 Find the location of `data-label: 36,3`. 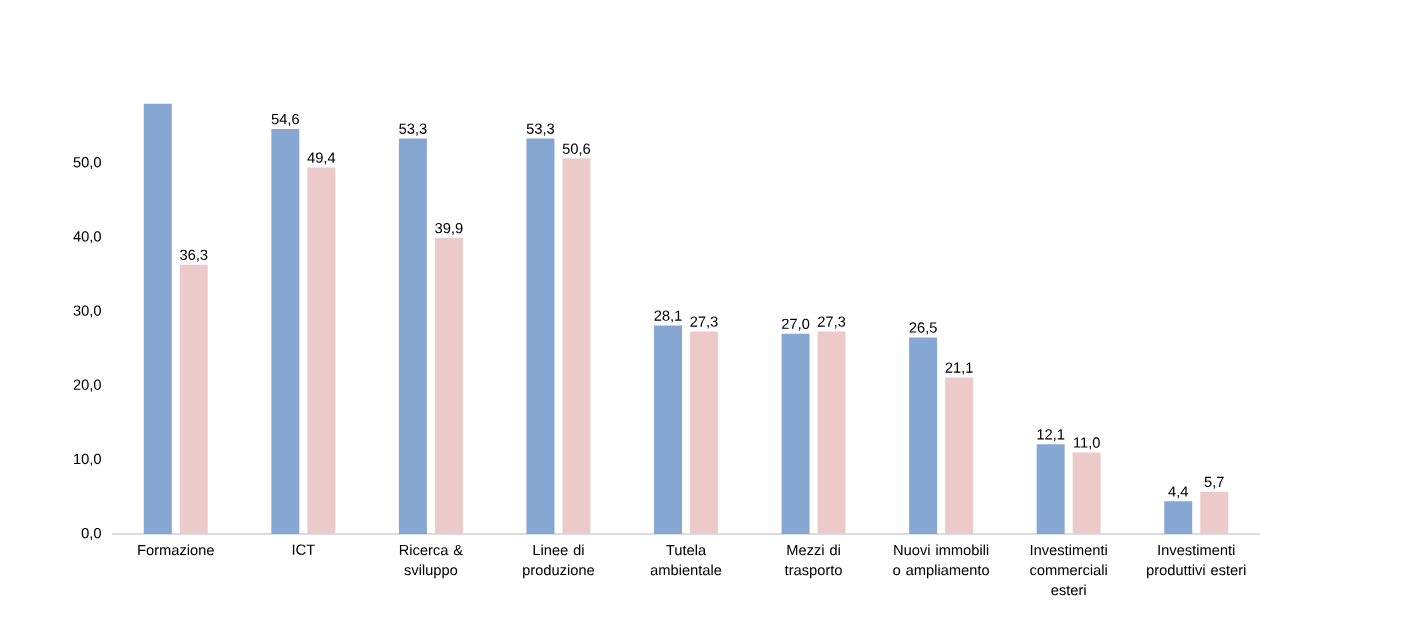

data-label: 36,3 is located at coordinates (194, 255).